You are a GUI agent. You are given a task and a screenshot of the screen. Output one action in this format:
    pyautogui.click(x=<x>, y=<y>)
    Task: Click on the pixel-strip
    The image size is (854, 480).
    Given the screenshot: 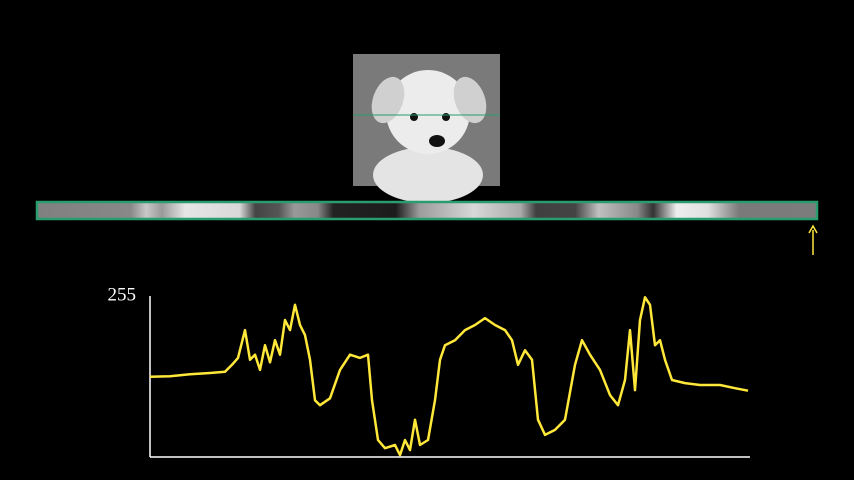 What is the action you would take?
    pyautogui.click(x=427, y=210)
    